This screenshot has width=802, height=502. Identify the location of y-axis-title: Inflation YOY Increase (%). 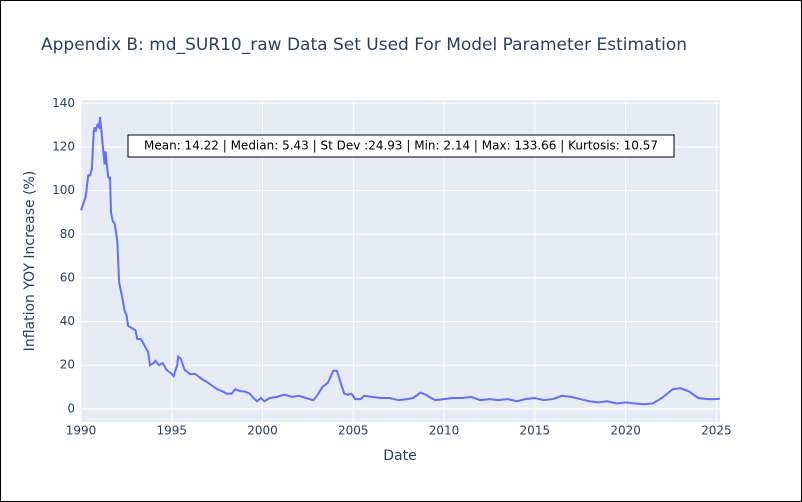
(30, 261).